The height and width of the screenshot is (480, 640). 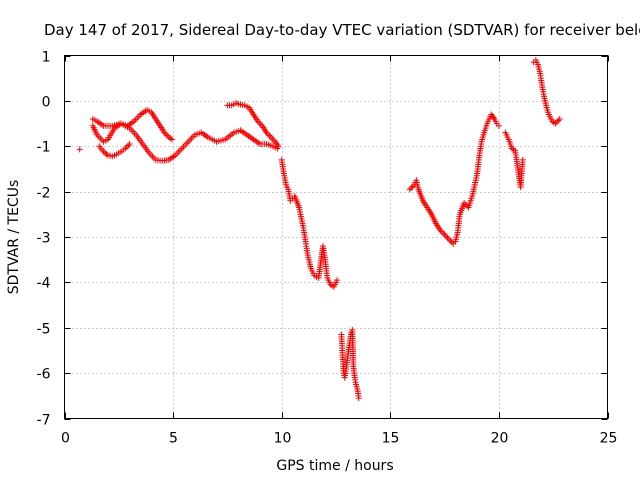 What do you see at coordinates (309, 223) in the screenshot?
I see `series-trace_descent` at bounding box center [309, 223].